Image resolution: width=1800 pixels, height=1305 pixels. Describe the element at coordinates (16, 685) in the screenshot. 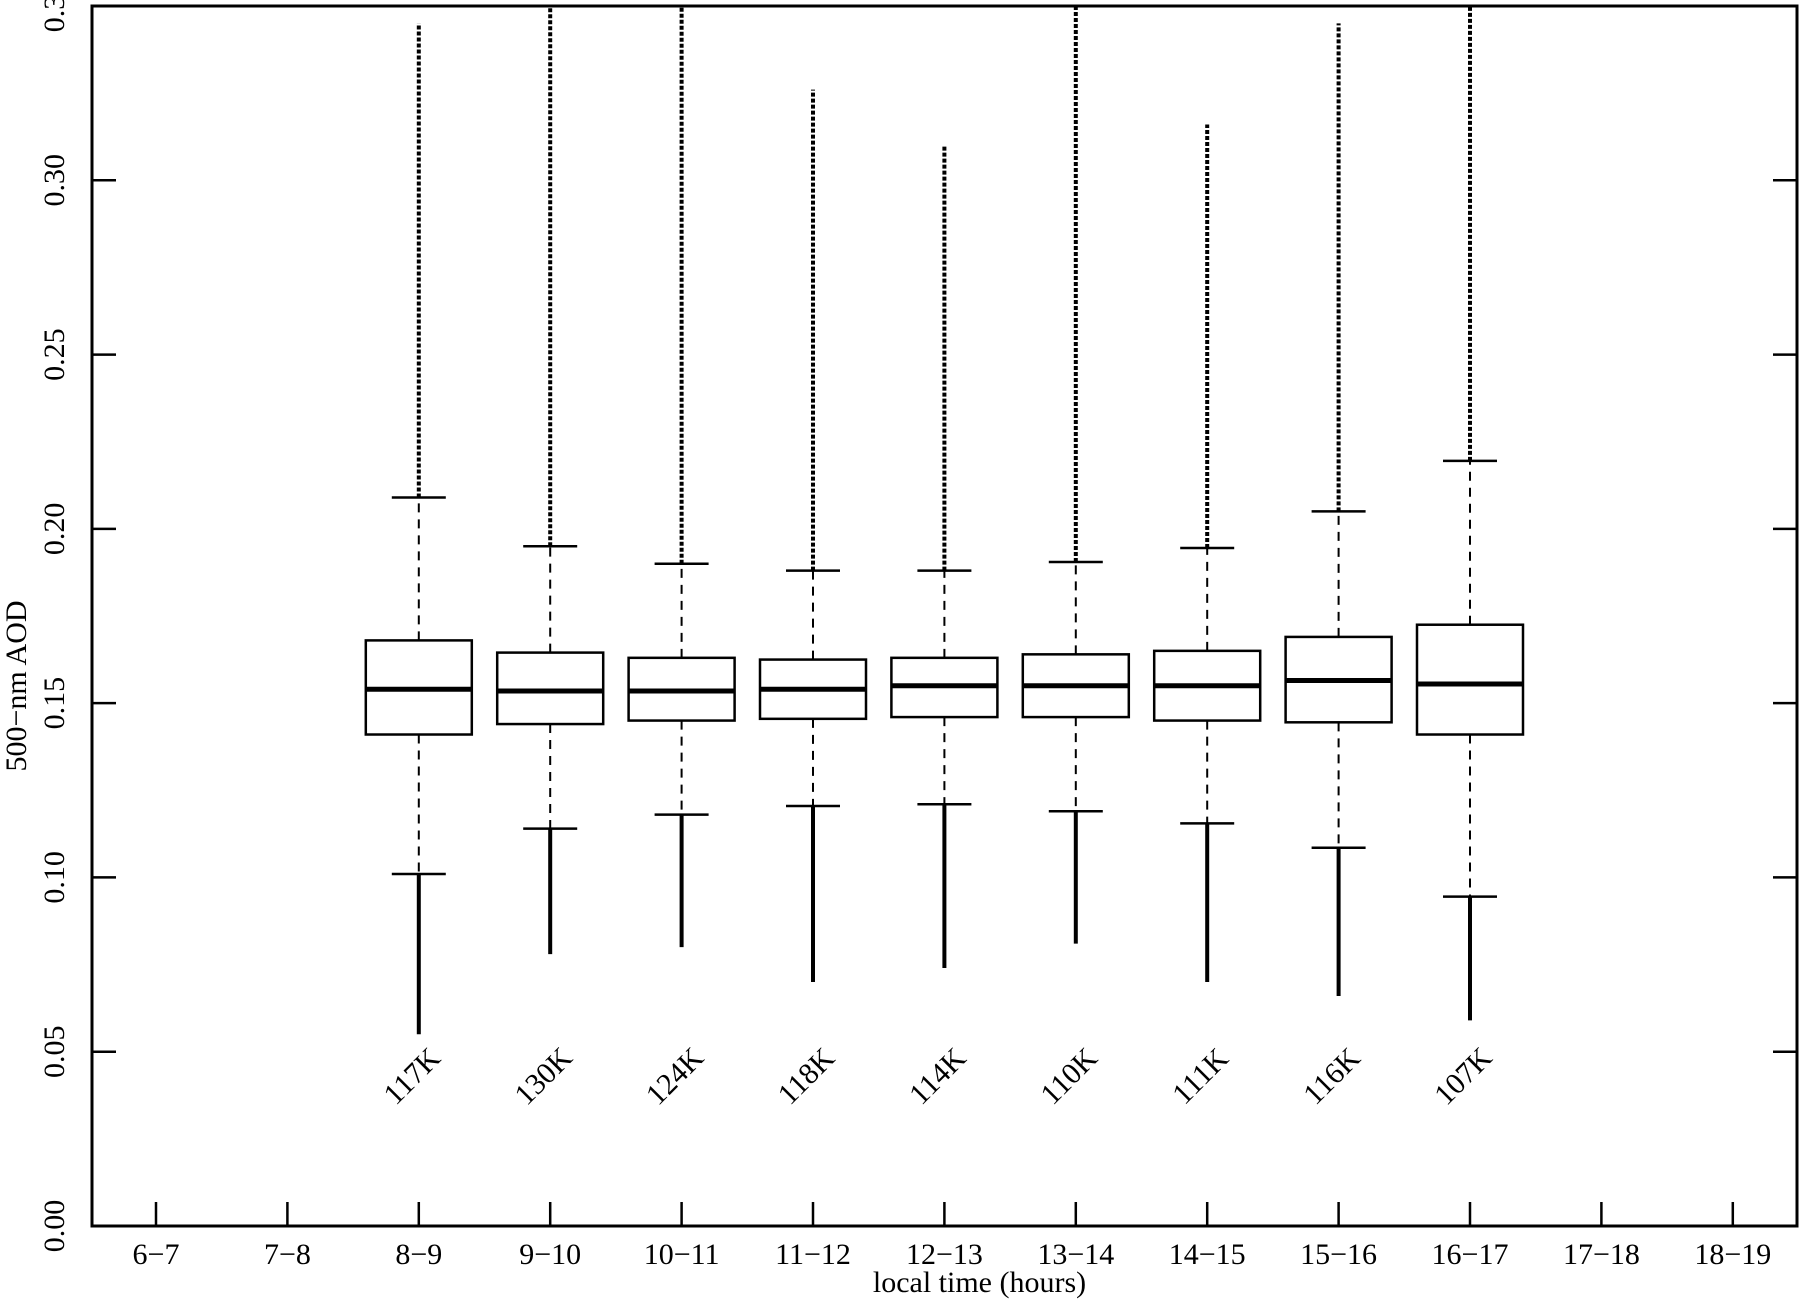

I see `y-axis-title: 500−nm AOD` at that location.